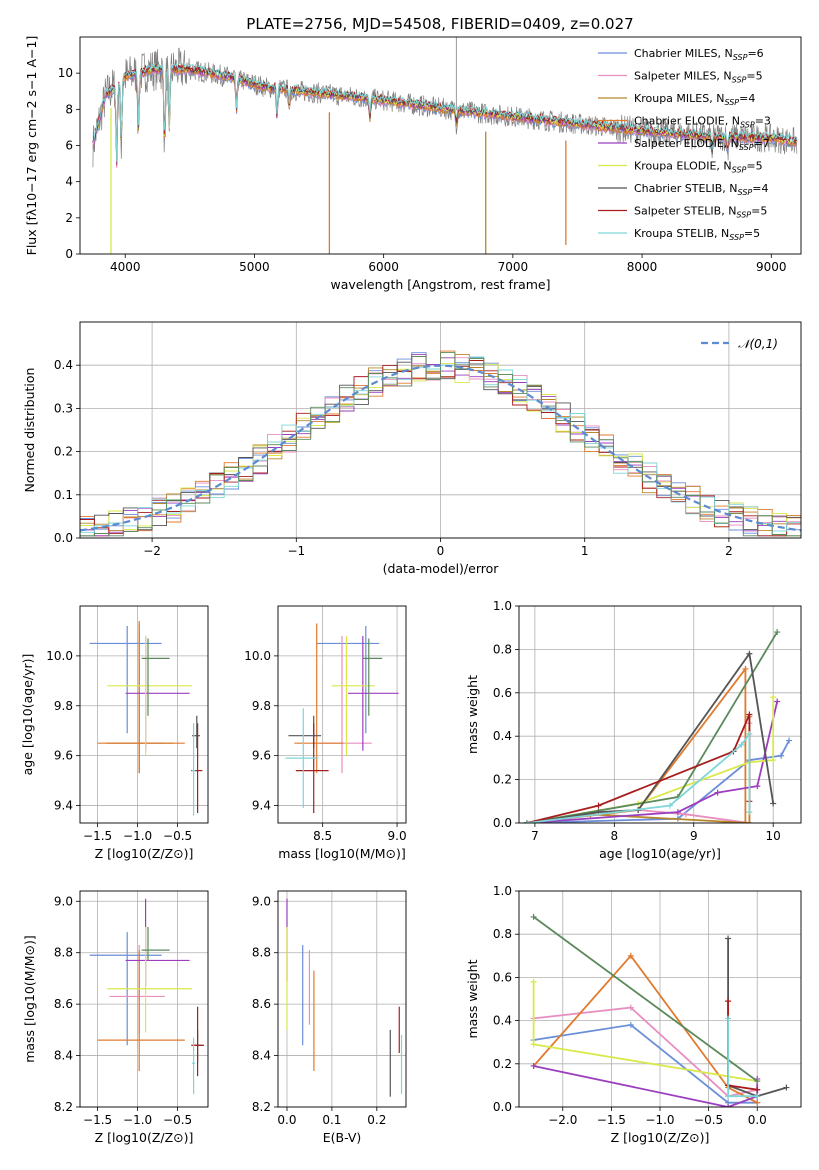  What do you see at coordinates (31, 109) in the screenshot?
I see `label-part: −2` at bounding box center [31, 109].